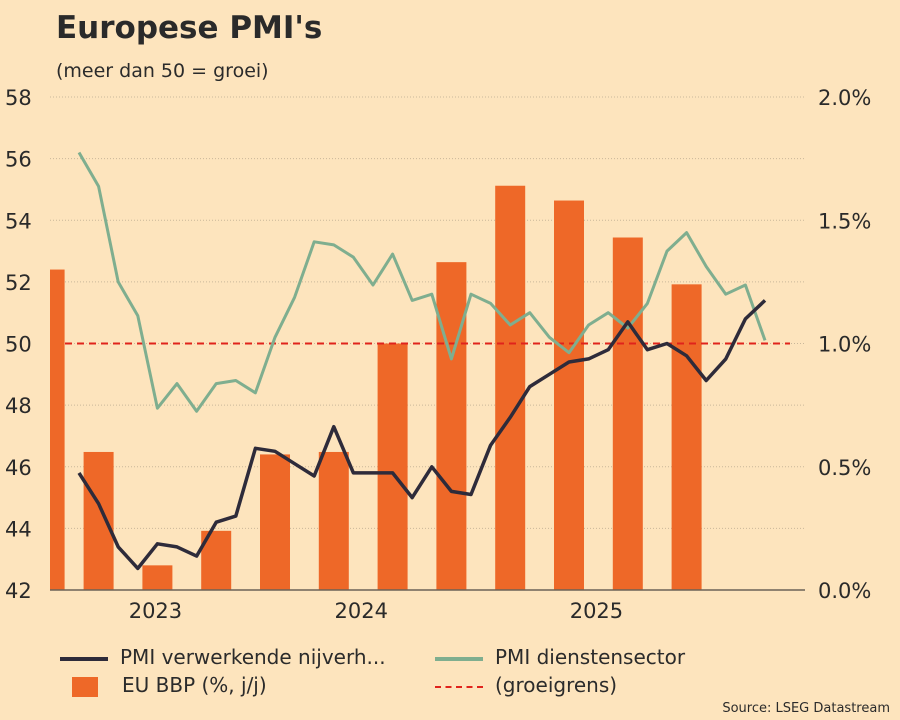 The image size is (900, 720). I want to click on left-tick-label: 46, so click(18, 468).